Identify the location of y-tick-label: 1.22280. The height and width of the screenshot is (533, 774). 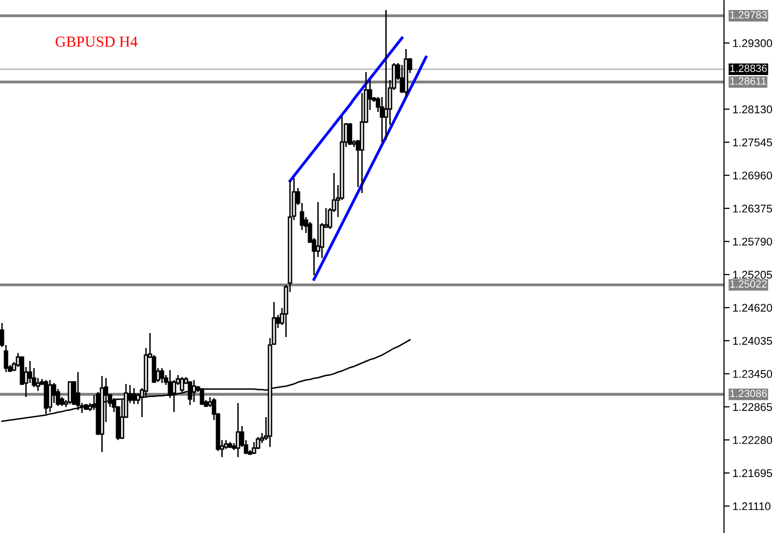
(752, 440).